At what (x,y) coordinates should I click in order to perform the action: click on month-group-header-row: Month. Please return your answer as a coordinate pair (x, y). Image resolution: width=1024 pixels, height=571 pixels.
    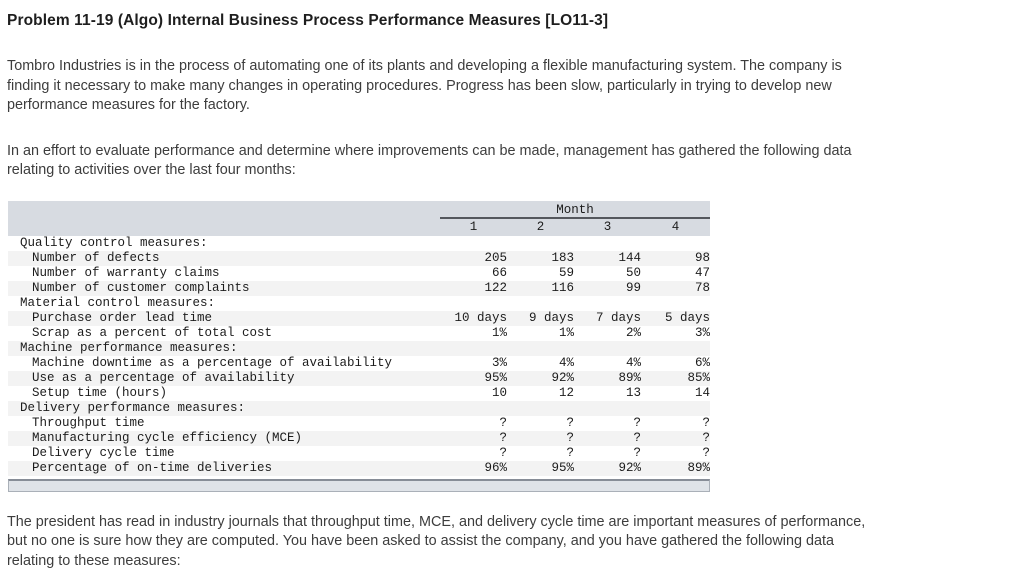
    Looking at the image, I should click on (359, 209).